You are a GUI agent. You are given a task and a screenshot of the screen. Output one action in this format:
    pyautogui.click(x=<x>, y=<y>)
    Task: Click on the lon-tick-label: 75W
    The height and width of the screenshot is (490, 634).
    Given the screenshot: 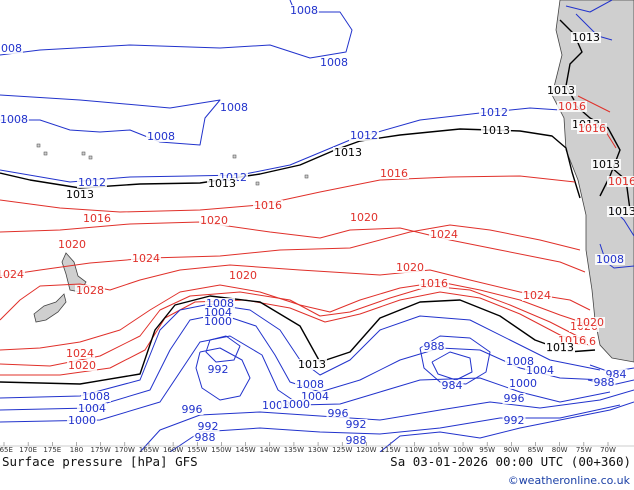 What is the action you would take?
    pyautogui.click(x=584, y=449)
    